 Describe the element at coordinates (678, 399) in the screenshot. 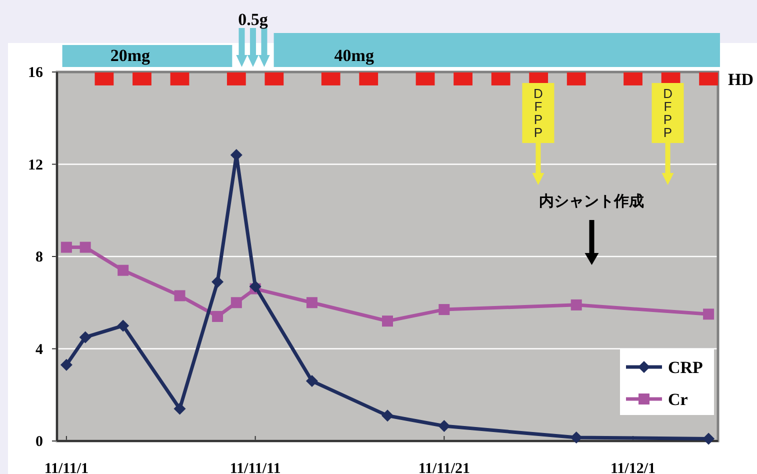

I see `legend-label: Cr` at that location.